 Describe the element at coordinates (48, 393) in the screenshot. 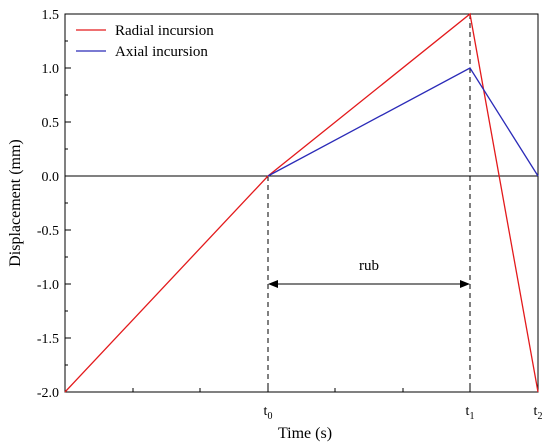

I see `y-tick-label: -2.0` at that location.